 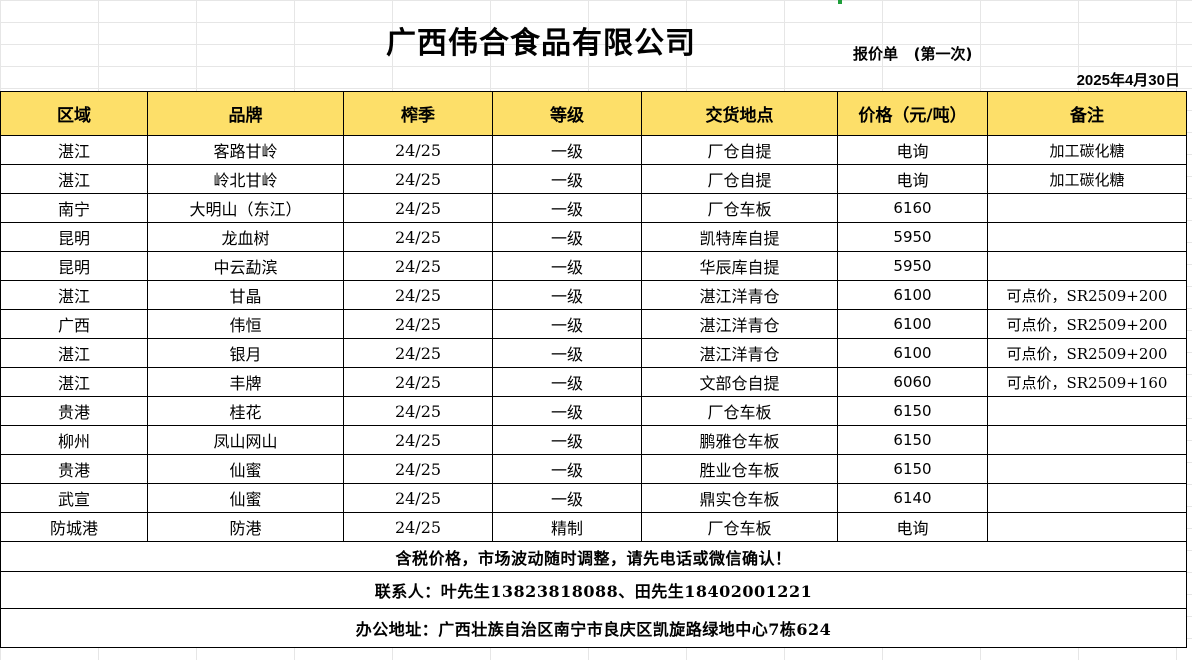 I want to click on brand-cell: 客路甘岭, so click(x=245, y=150).